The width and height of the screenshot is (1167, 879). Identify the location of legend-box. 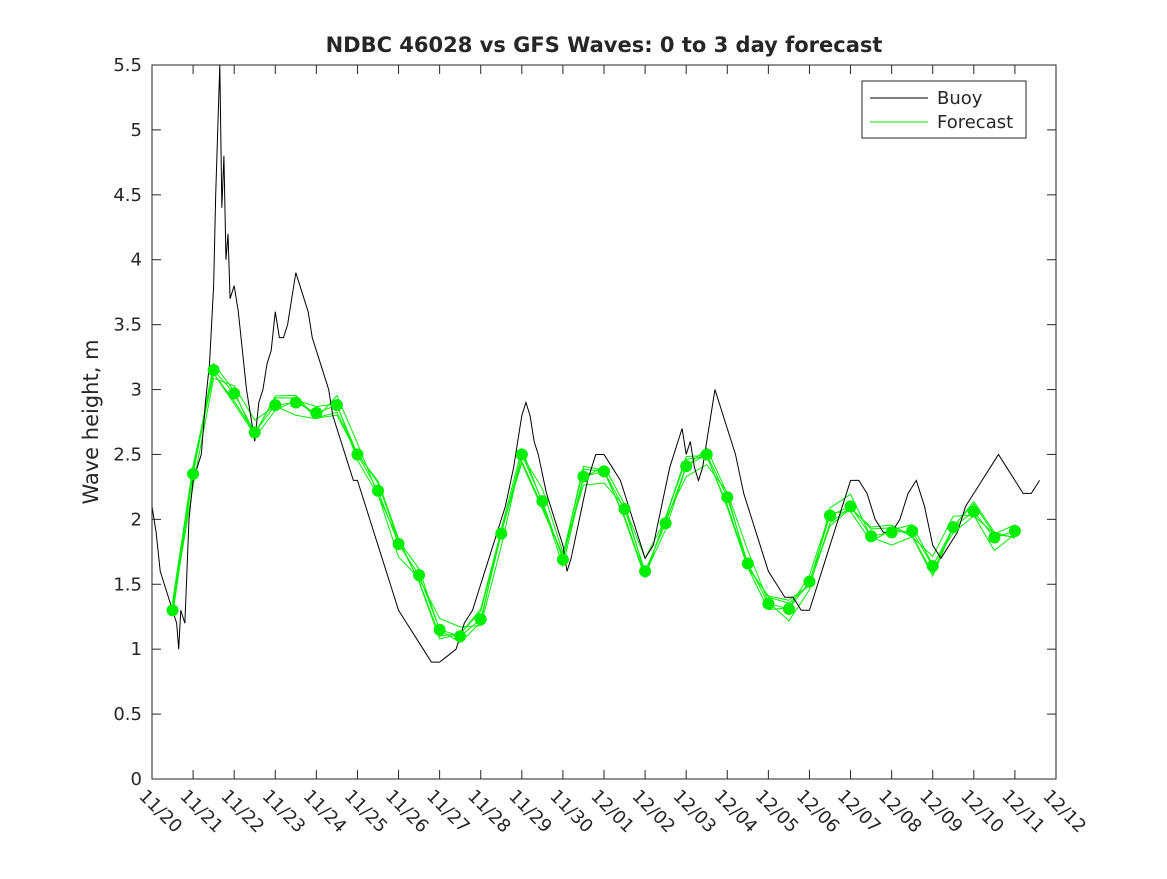
(944, 109).